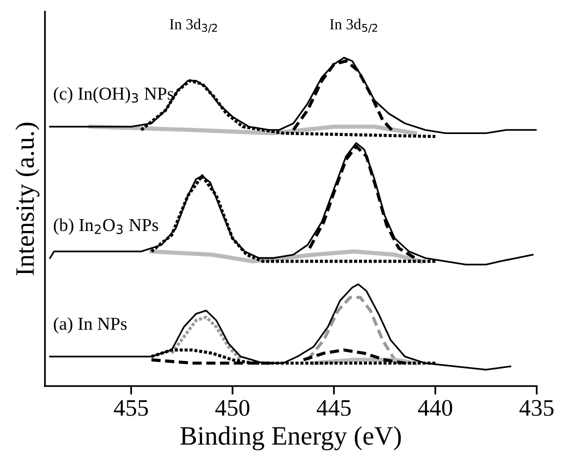  I want to click on text: In 3d$_{5/2}$, so click(354, 25).